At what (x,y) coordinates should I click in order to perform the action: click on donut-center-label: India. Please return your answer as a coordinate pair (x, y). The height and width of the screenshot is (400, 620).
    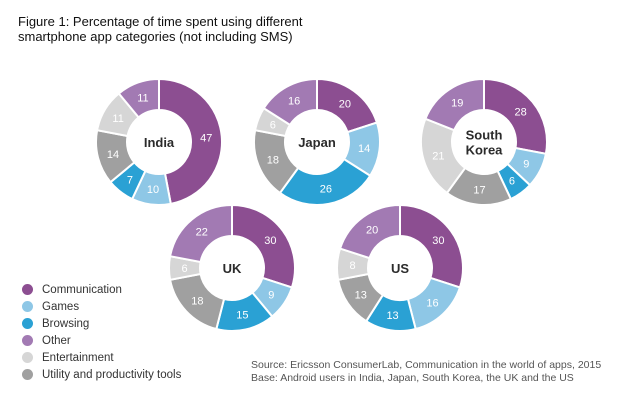
    Looking at the image, I should click on (159, 142).